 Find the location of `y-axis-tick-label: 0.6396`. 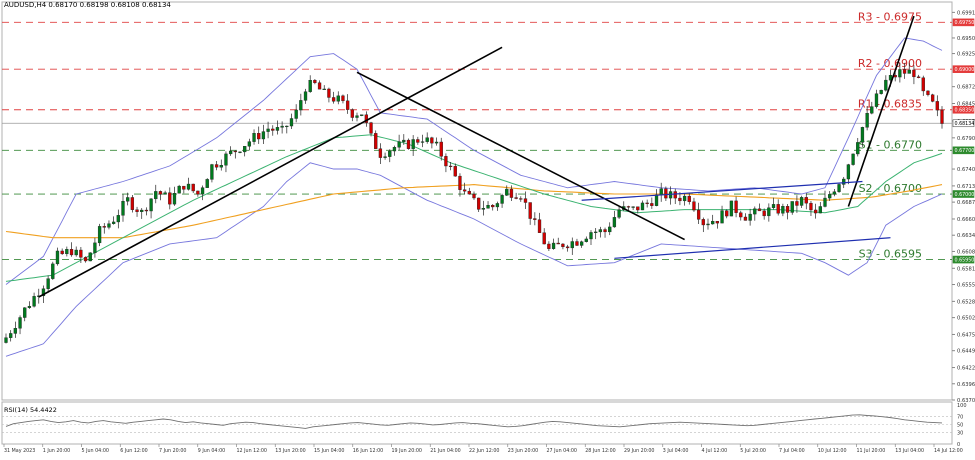

y-axis-tick-label: 0.6396 is located at coordinates (966, 385).